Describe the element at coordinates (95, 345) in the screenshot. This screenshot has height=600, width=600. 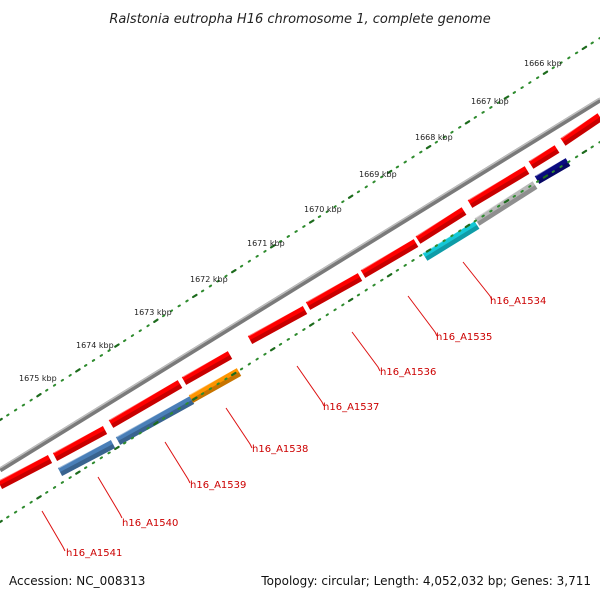
I see `kbp-label: 1674 kbp` at that location.